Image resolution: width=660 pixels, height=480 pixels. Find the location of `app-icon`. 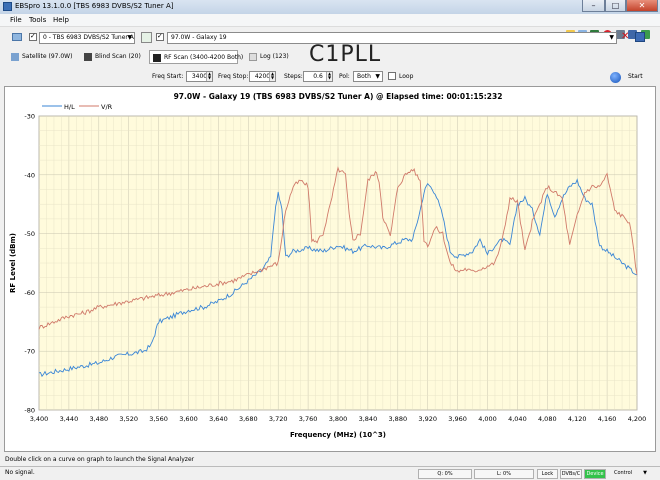

app-icon is located at coordinates (7, 6).